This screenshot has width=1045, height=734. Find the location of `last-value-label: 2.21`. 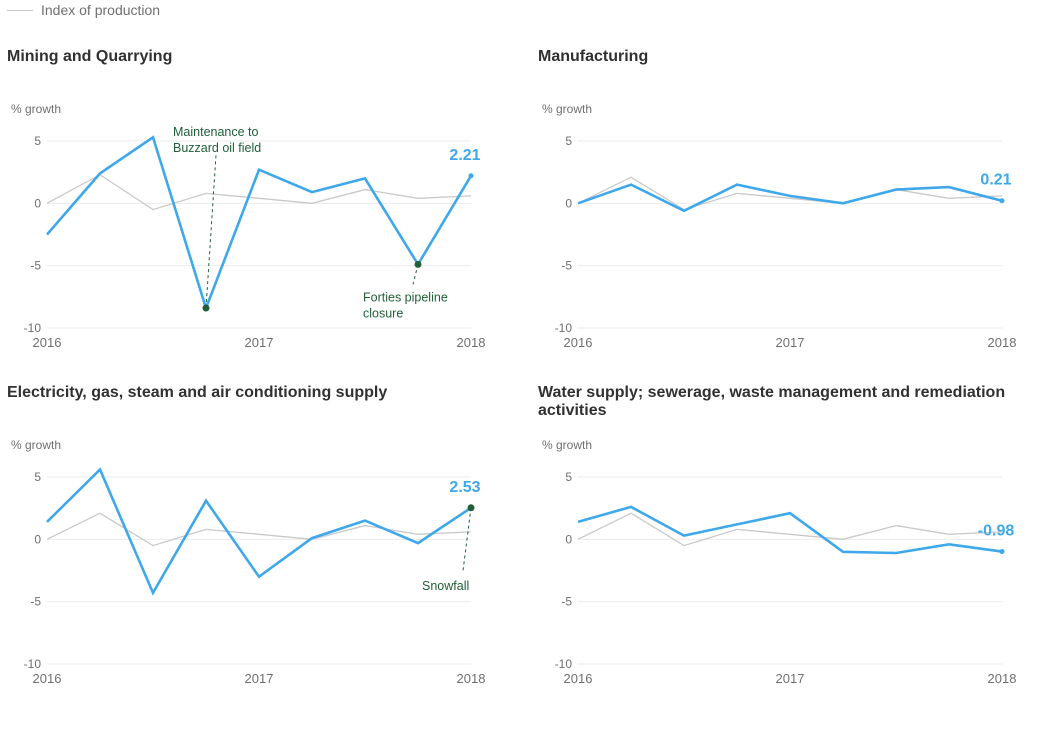

last-value-label: 2.21 is located at coordinates (464, 155).